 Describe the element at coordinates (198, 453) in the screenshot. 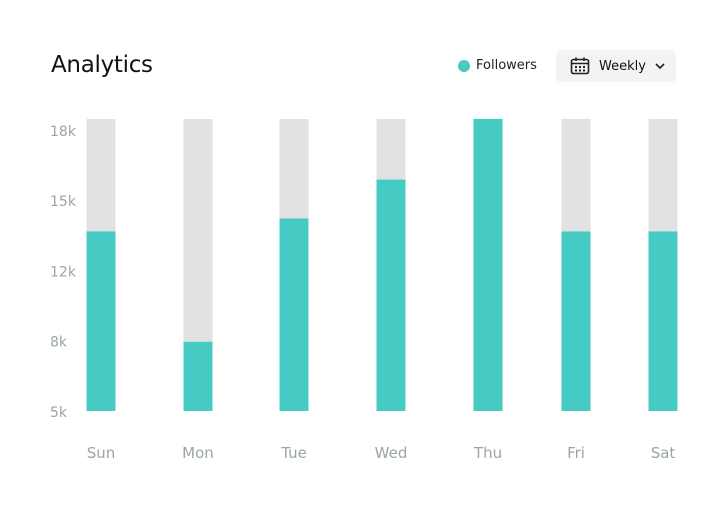

I see `x-tick-label: Mon` at that location.